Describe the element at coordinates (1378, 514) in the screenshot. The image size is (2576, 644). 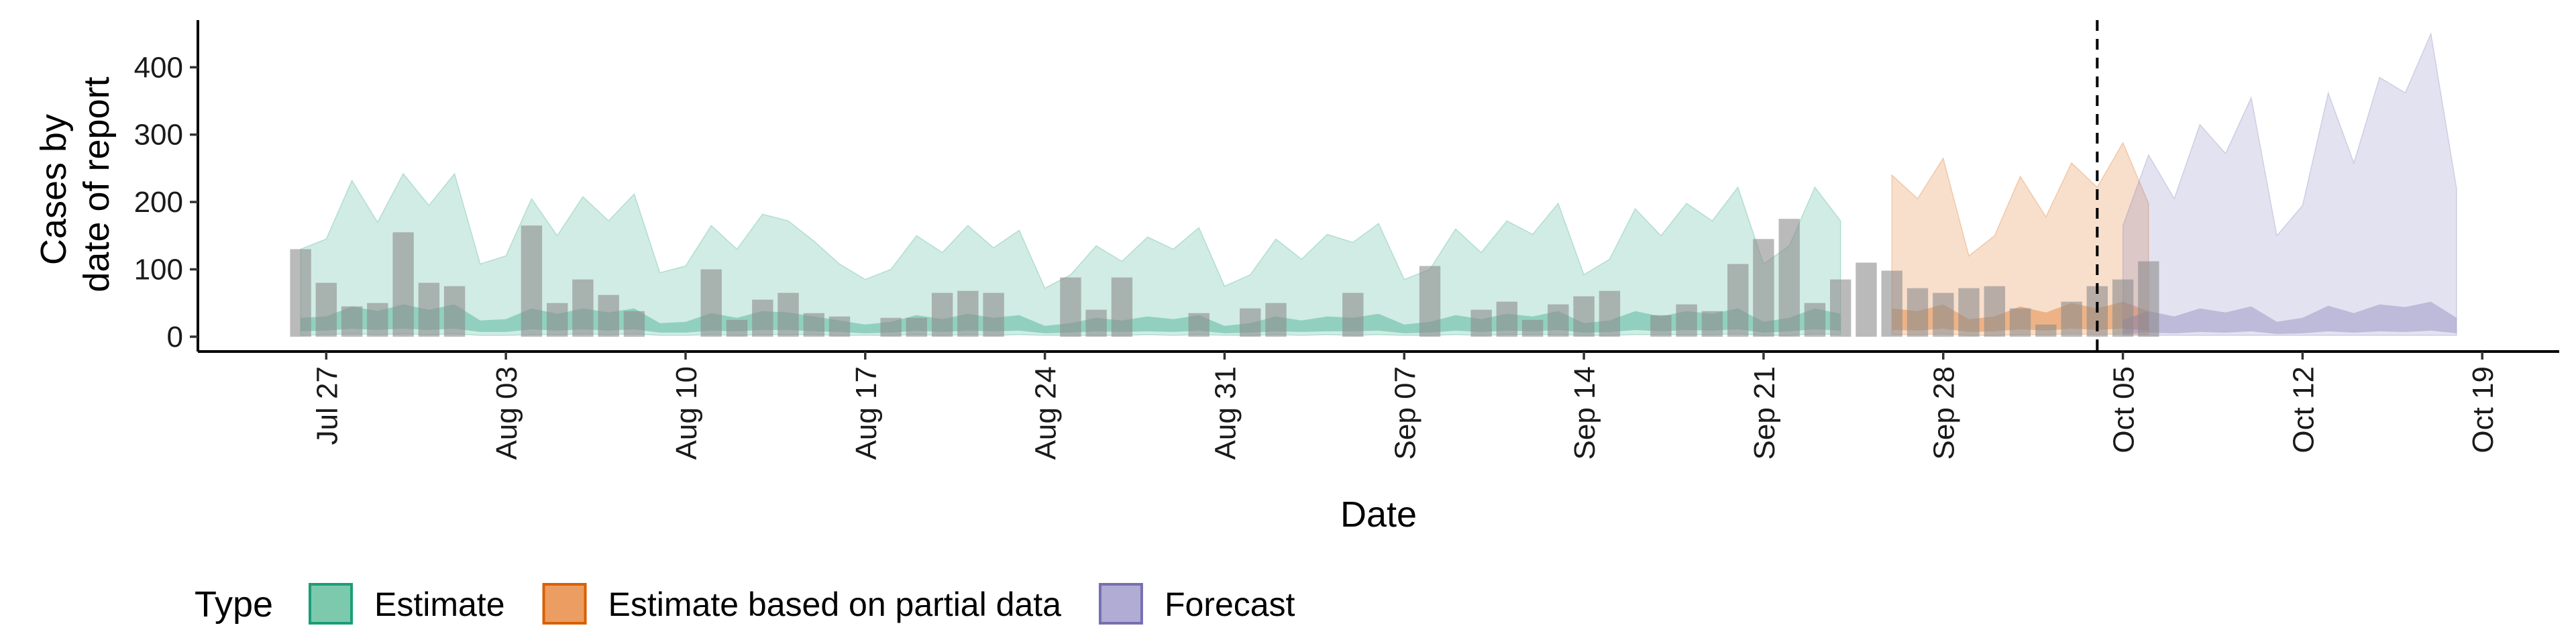
I see `x-axis-title: Date` at that location.